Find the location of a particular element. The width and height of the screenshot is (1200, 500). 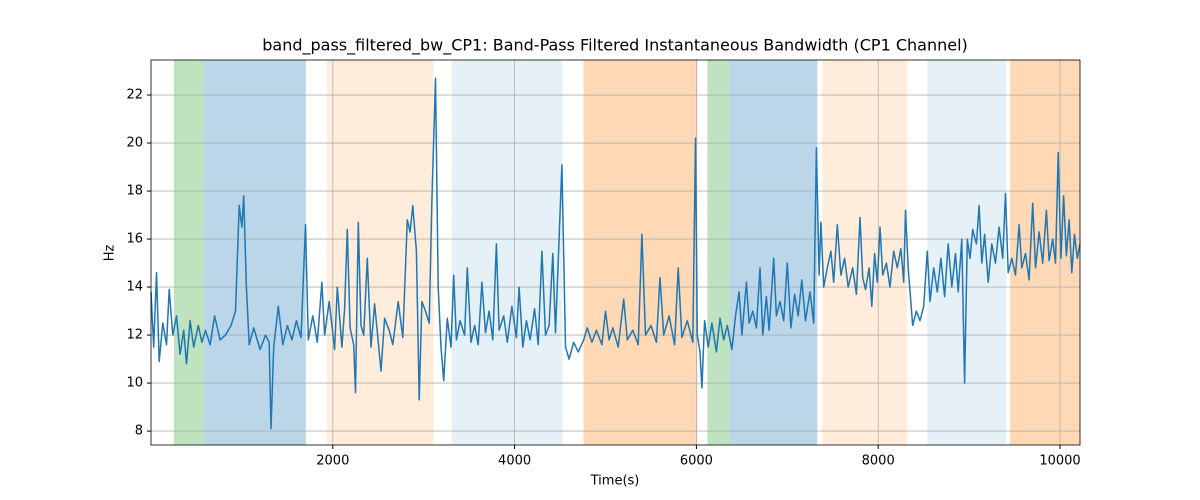

y-tick-label: 10 is located at coordinates (134, 383).